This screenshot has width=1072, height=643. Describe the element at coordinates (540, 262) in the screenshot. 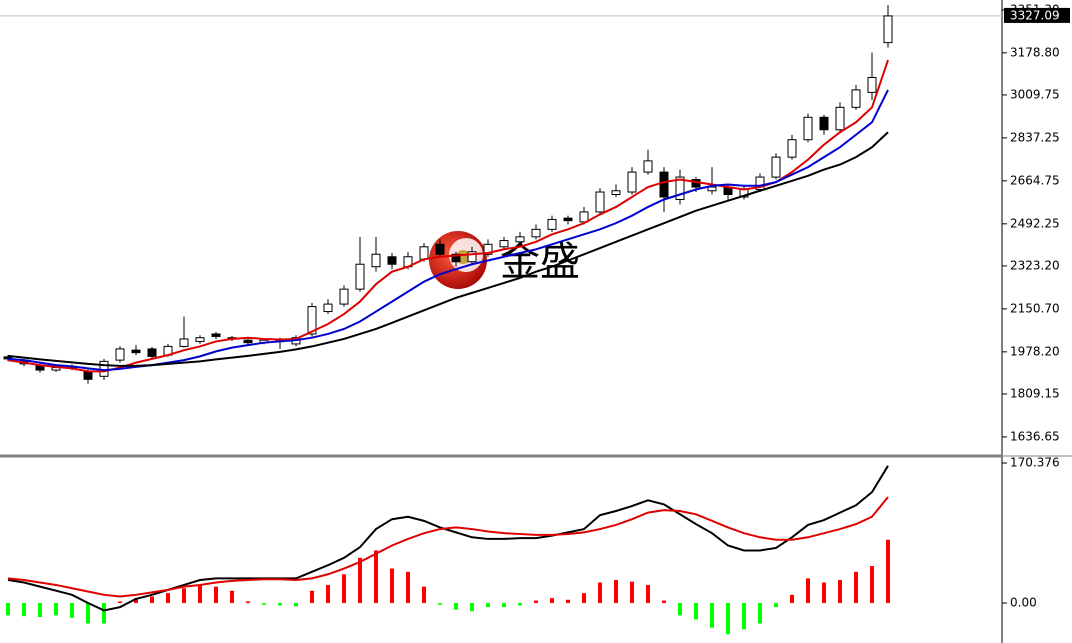

I see `watermark: 金盛` at that location.